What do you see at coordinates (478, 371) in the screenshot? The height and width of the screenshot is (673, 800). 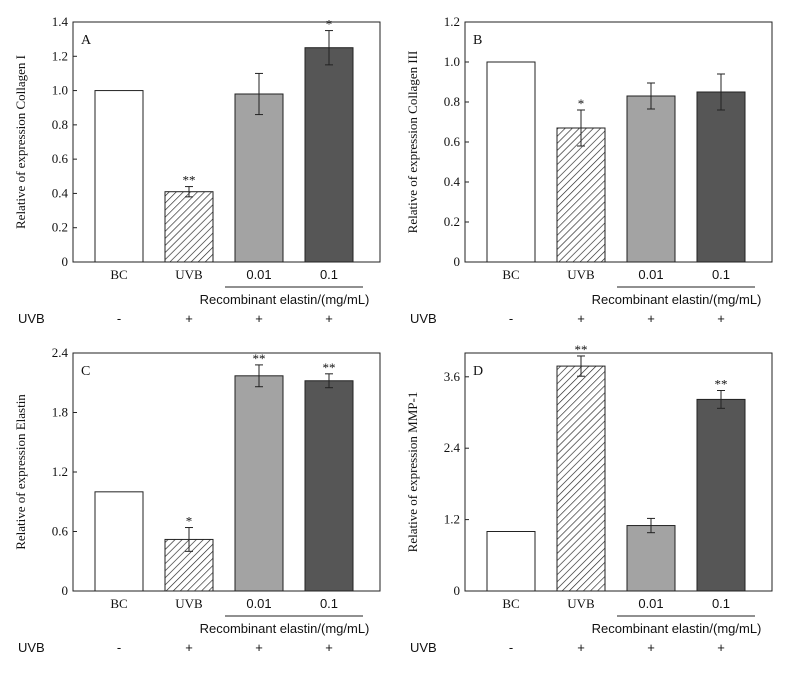 I see `panel-letter: D` at bounding box center [478, 371].